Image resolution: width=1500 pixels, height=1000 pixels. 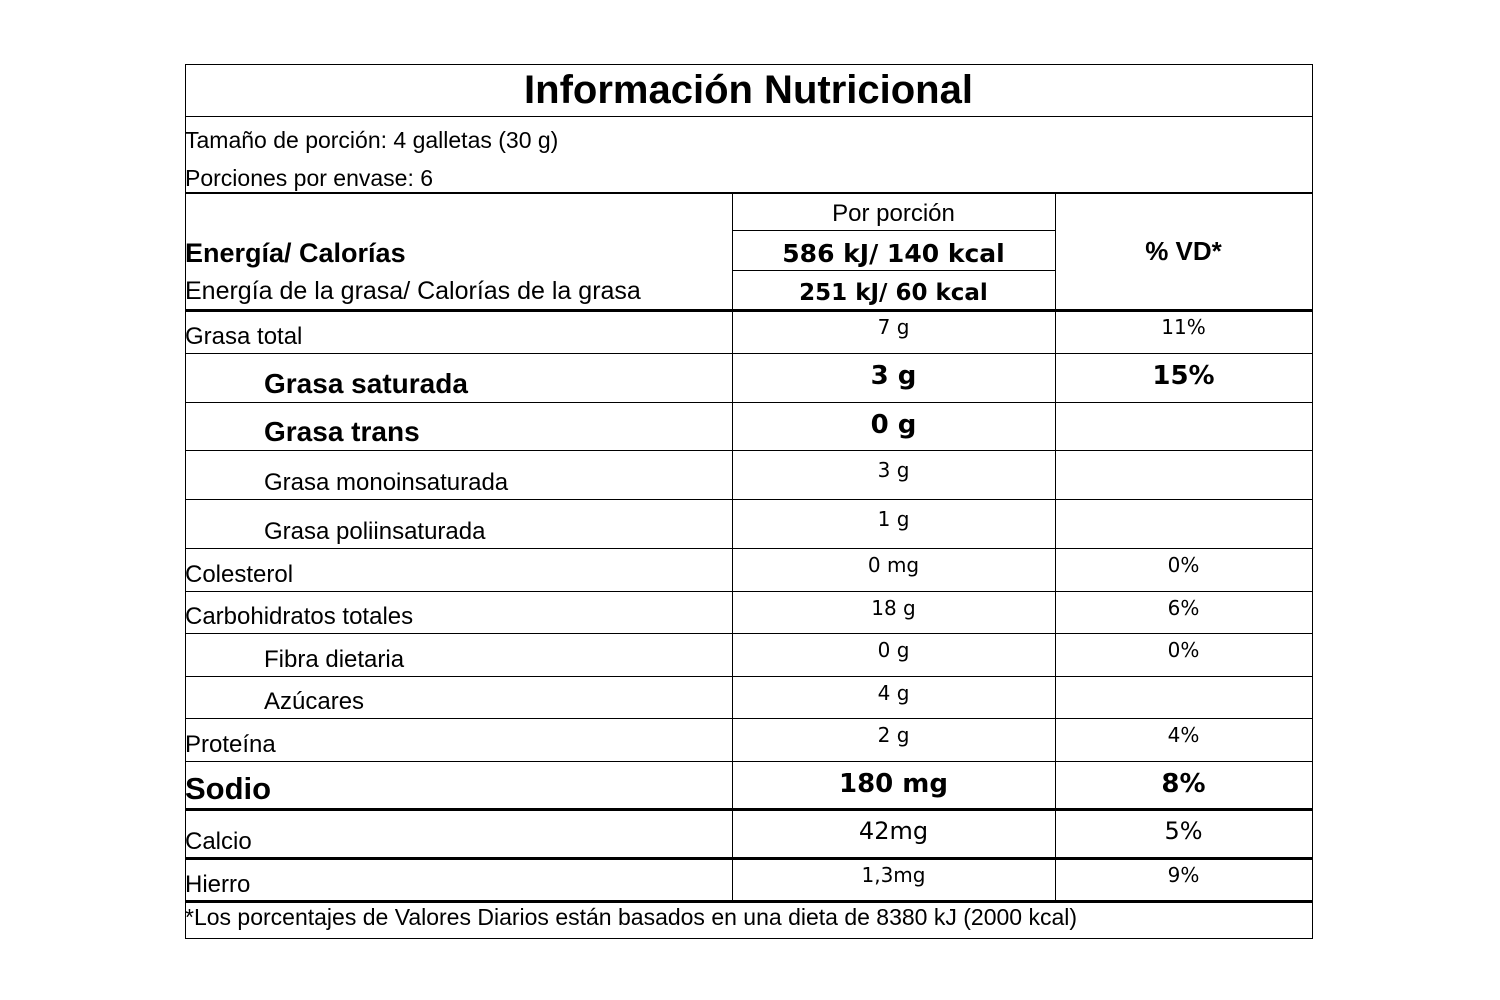 I want to click on text: Calcio, so click(x=218, y=841).